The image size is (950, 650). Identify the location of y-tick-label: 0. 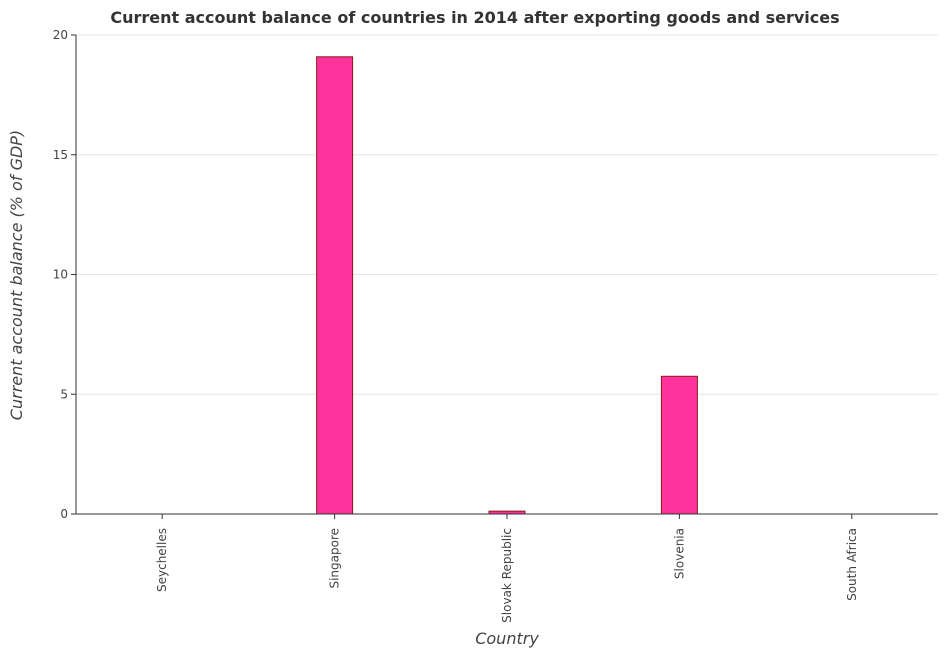
(64, 514).